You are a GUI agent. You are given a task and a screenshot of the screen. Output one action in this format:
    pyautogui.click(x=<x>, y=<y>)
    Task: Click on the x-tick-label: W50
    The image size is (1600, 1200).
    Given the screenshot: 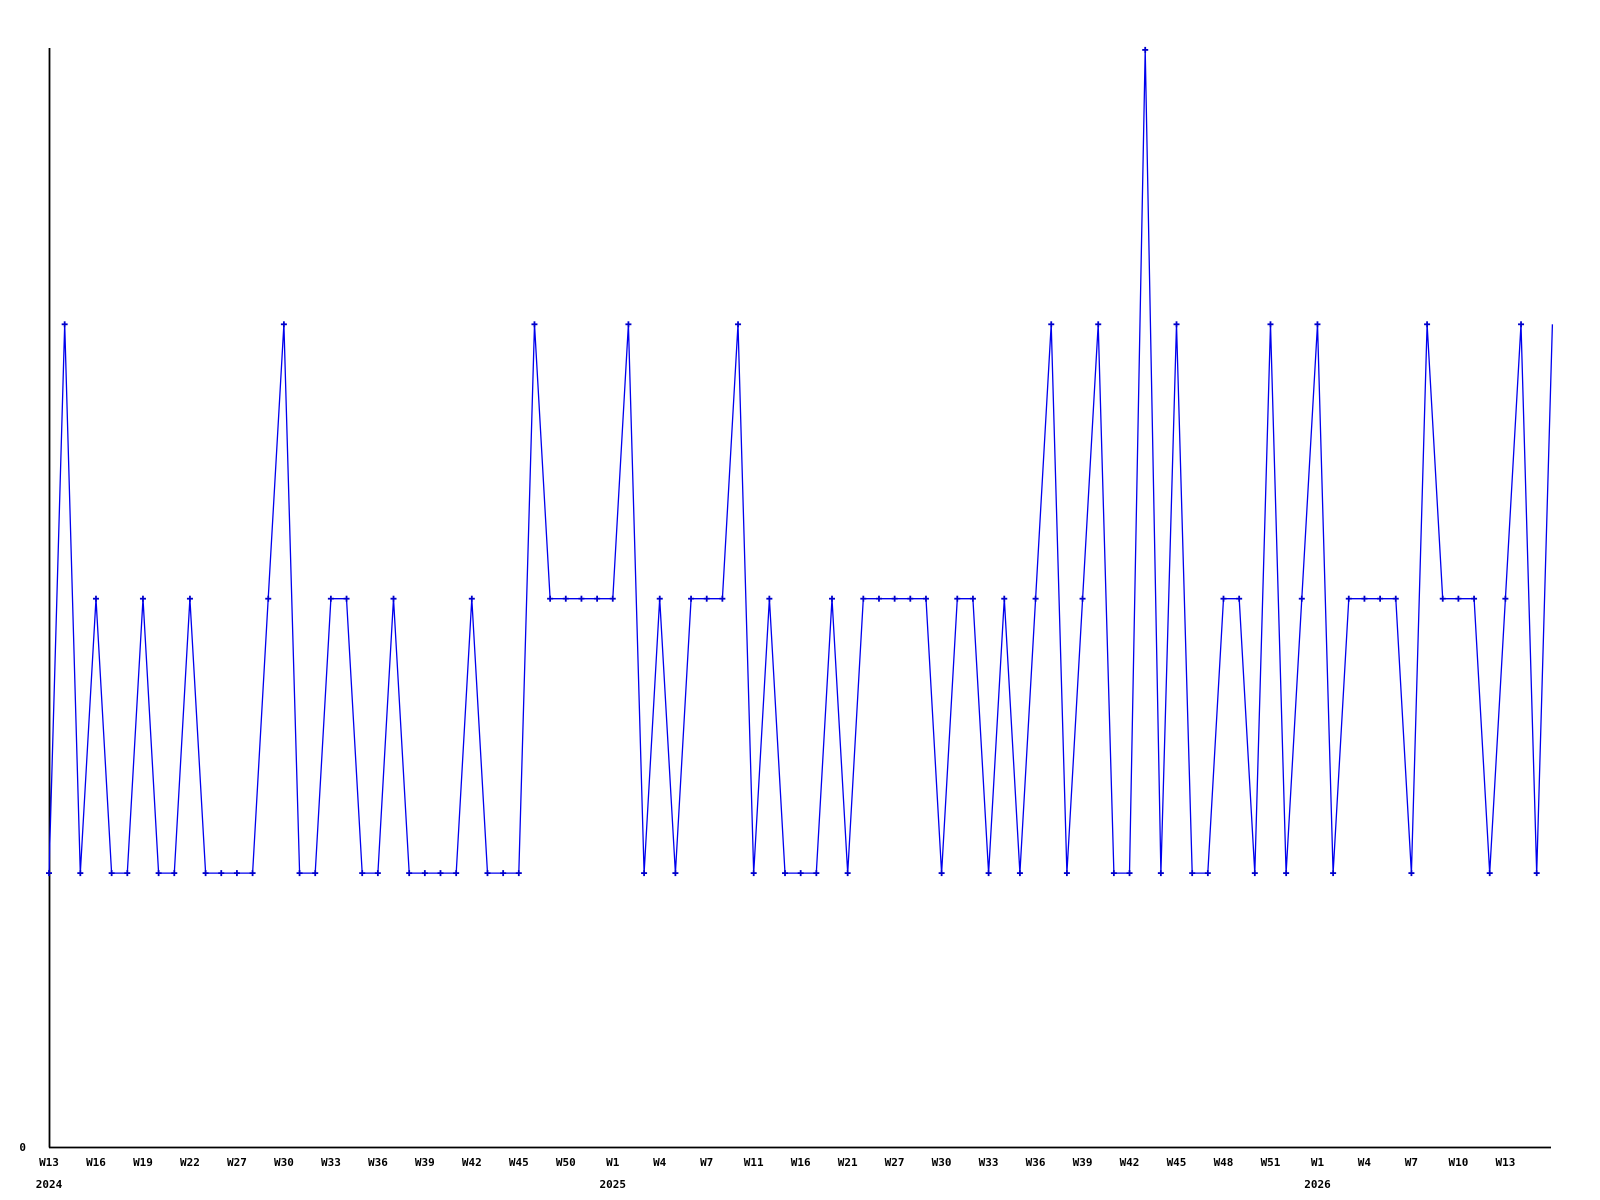 What is the action you would take?
    pyautogui.click(x=566, y=1162)
    